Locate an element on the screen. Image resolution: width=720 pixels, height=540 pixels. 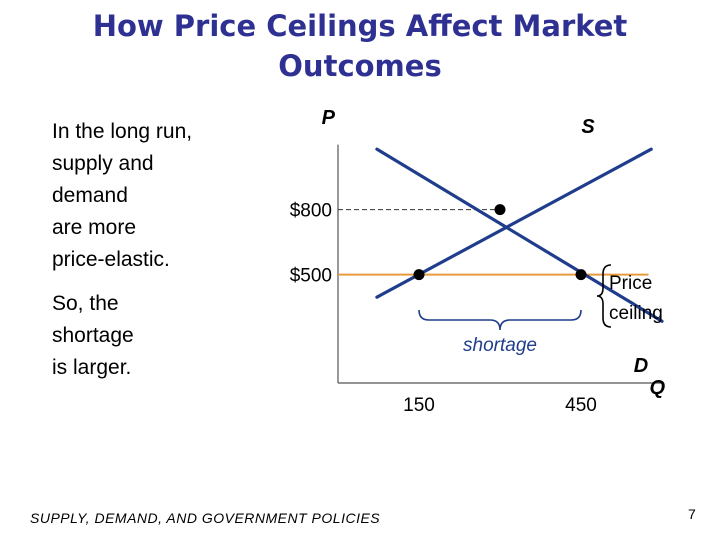
shortage-brace is located at coordinates (500, 320).